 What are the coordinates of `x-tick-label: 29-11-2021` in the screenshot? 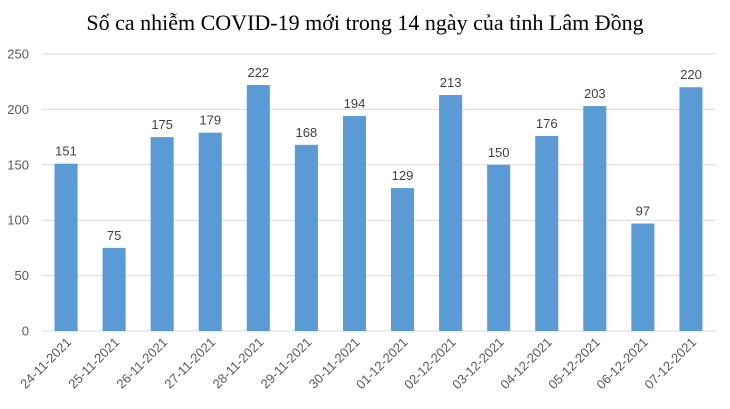 It's located at (286, 363).